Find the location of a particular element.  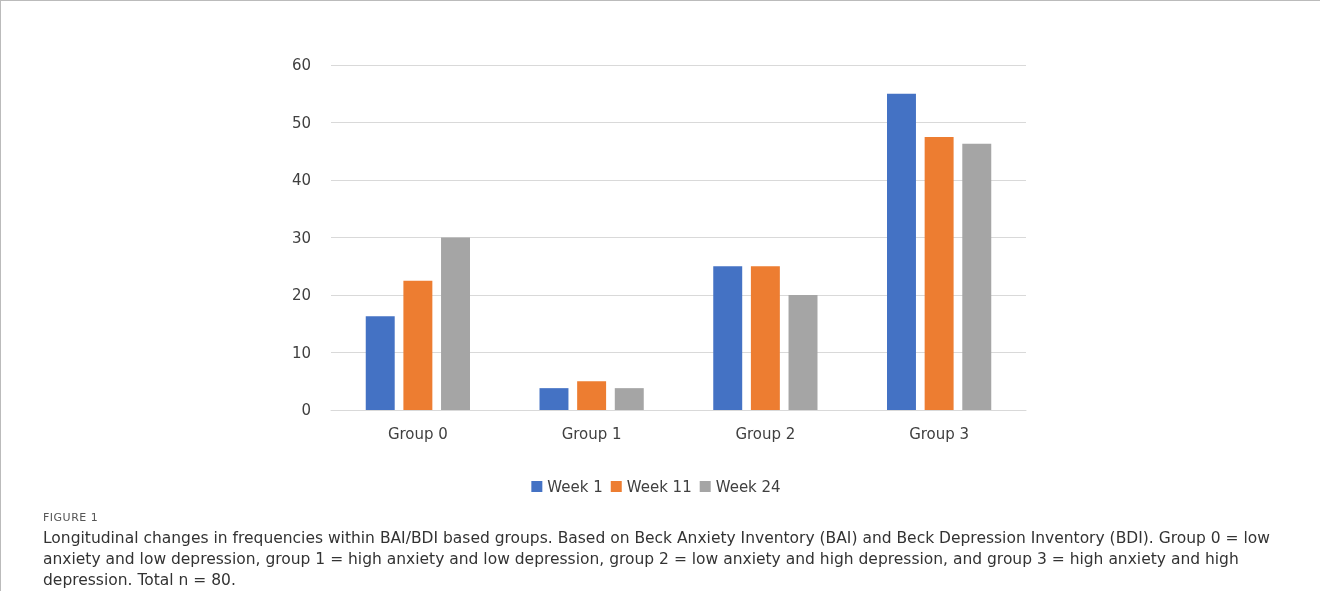

legend-label: Week 24 is located at coordinates (748, 486).